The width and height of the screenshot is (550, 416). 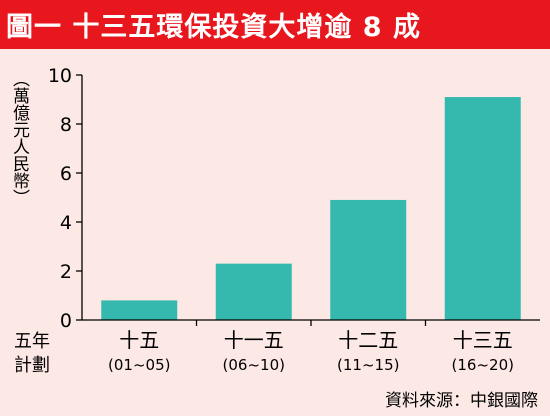 I want to click on source-note: 資料來源：中銀國際, so click(x=461, y=401).